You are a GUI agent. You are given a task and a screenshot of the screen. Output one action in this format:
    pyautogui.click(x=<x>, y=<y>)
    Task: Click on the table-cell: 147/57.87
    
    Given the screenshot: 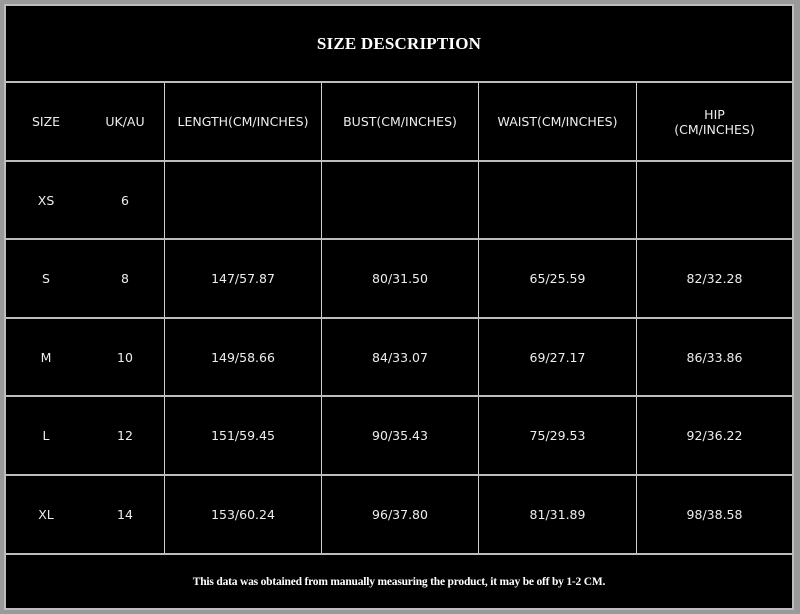 What is the action you would take?
    pyautogui.click(x=242, y=278)
    